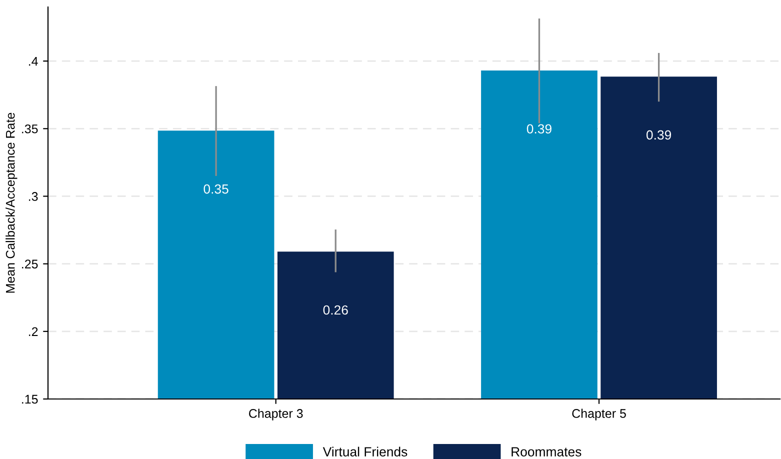 This screenshot has height=459, width=781. I want to click on y-tick-label: .2, so click(33, 331).